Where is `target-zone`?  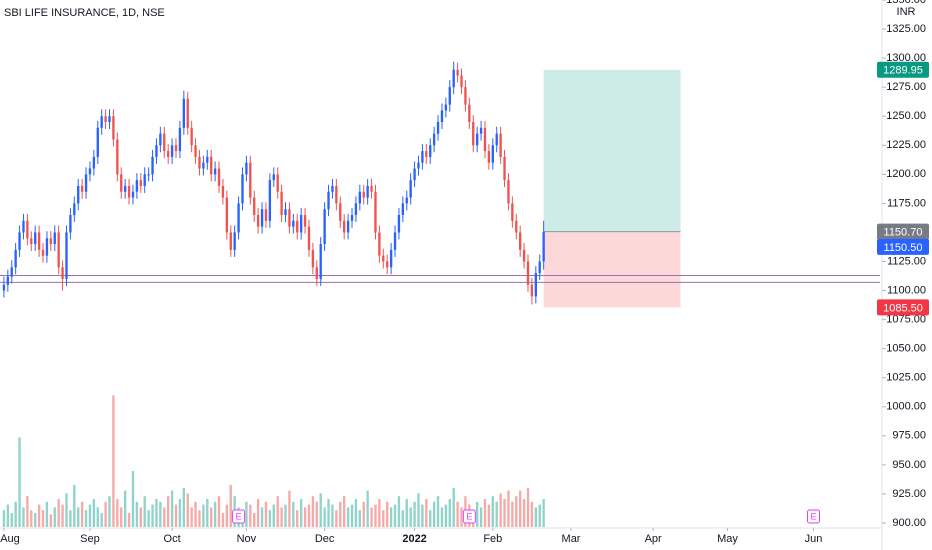 target-zone is located at coordinates (612, 150).